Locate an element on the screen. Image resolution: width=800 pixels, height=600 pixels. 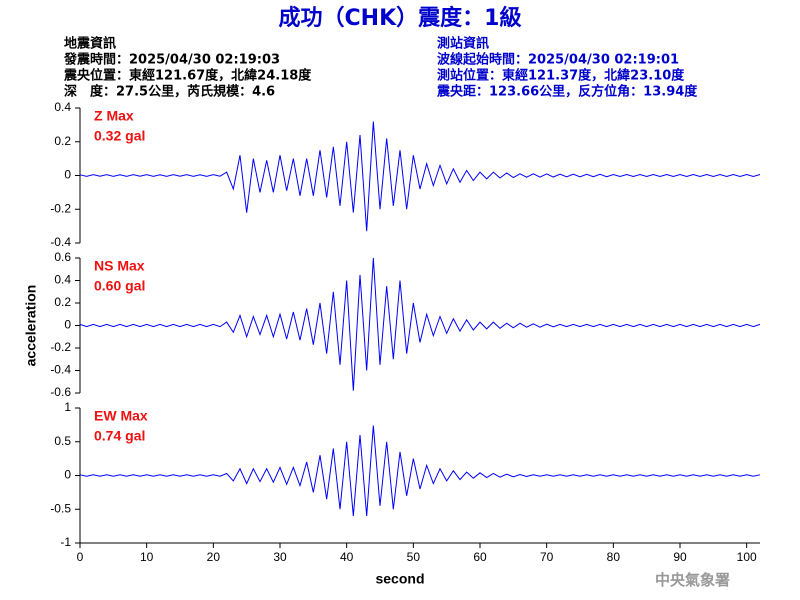
event-info: 深 度：27.5公里，芮氏規模：4.6 is located at coordinates (169, 92).